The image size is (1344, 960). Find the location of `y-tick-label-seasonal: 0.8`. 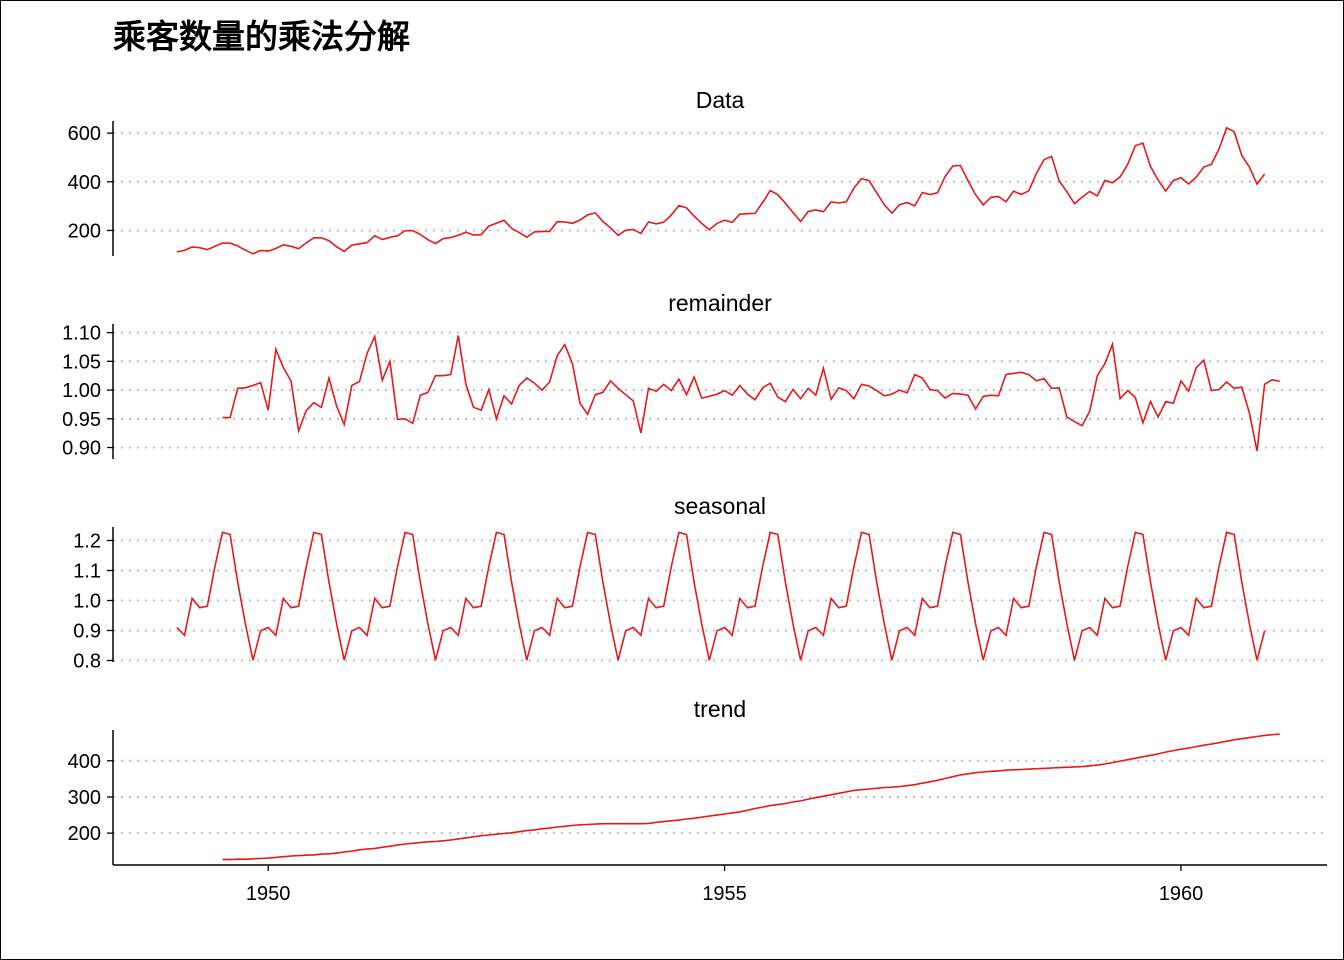

y-tick-label-seasonal: 0.8 is located at coordinates (87, 662).